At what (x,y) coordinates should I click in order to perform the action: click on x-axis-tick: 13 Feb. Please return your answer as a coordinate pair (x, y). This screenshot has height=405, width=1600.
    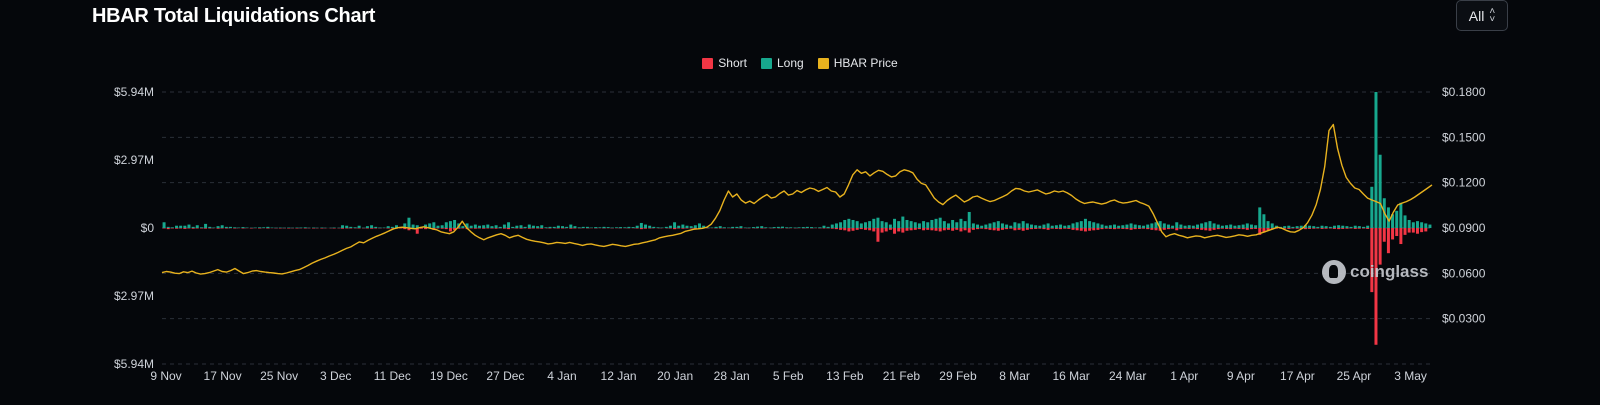
    Looking at the image, I should click on (845, 376).